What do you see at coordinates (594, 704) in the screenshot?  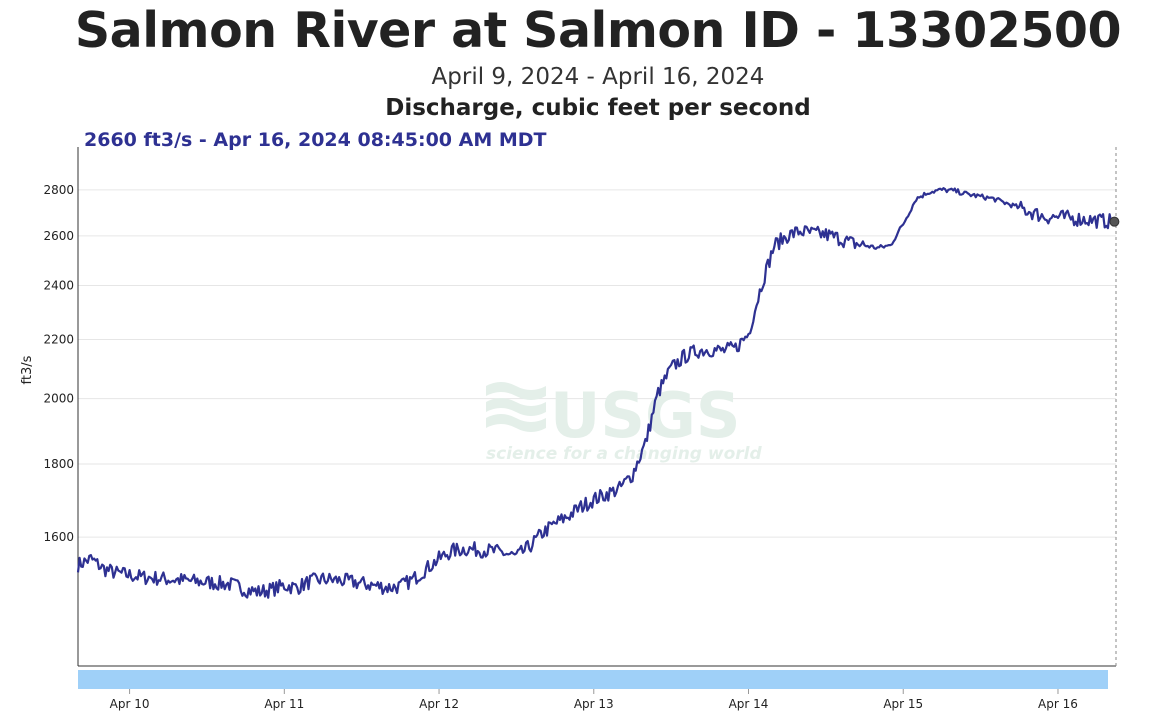 I see `x-tick-label: Apr 13` at bounding box center [594, 704].